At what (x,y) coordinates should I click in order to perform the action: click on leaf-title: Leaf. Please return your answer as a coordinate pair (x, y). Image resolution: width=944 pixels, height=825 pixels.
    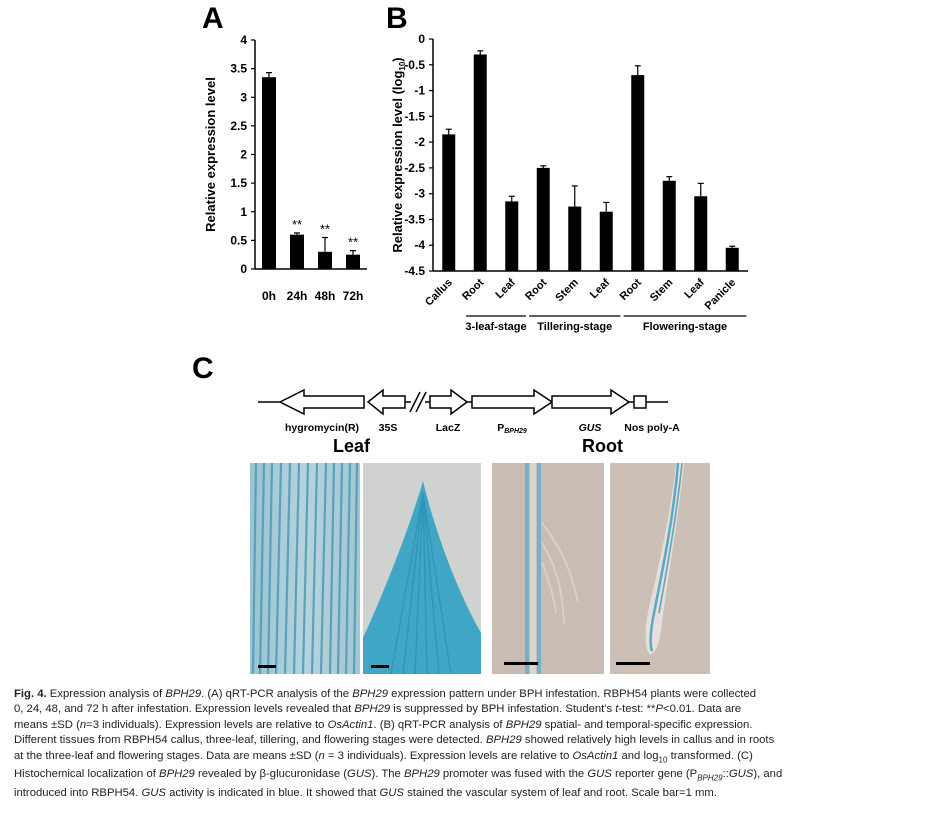
    Looking at the image, I should click on (352, 446).